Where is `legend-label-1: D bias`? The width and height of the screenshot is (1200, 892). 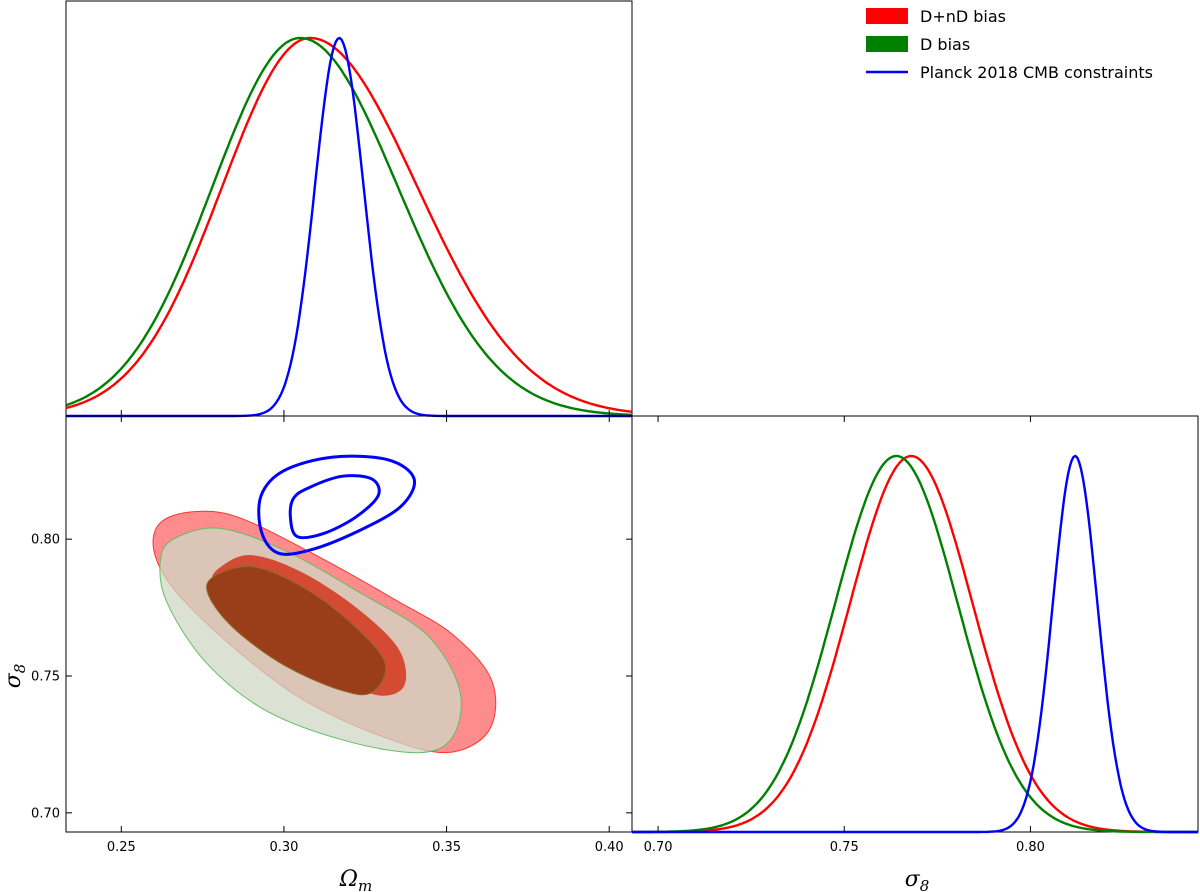
legend-label-1: D bias is located at coordinates (945, 44).